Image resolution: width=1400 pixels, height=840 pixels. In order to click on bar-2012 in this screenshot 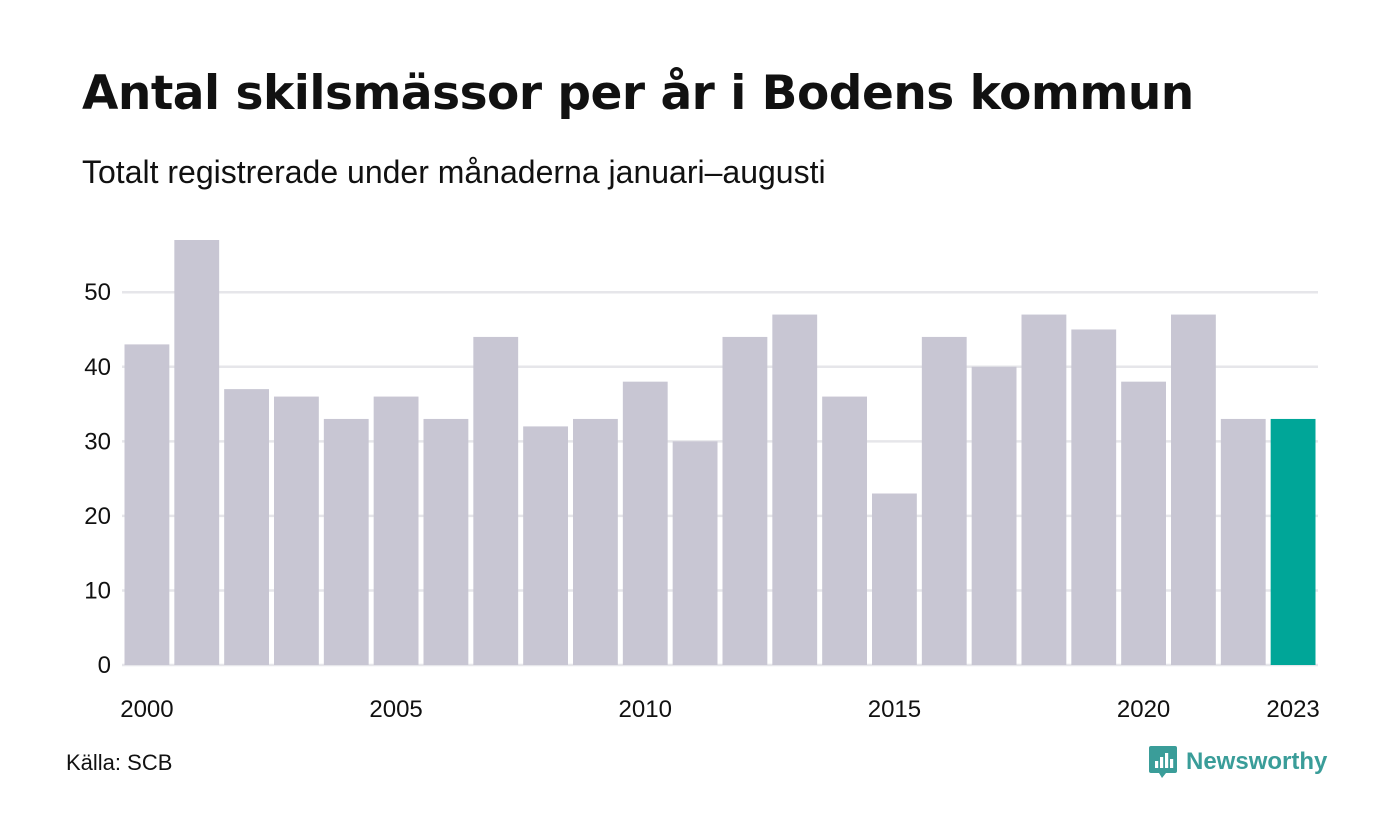, I will do `click(745, 500)`.